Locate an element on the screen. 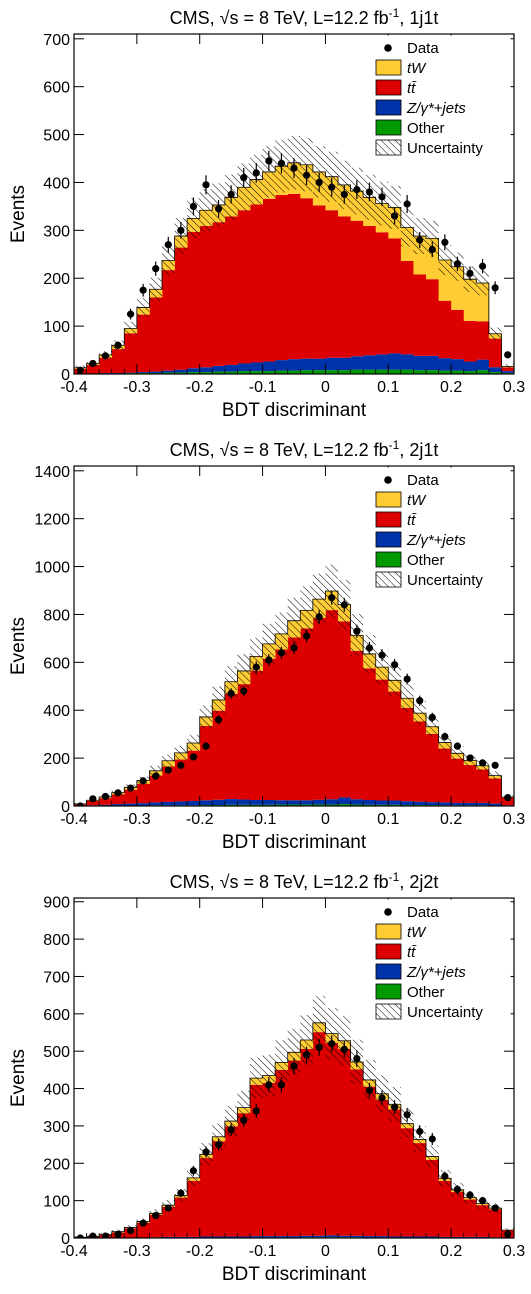  y-tick-label: 1000 is located at coordinates (52, 568).